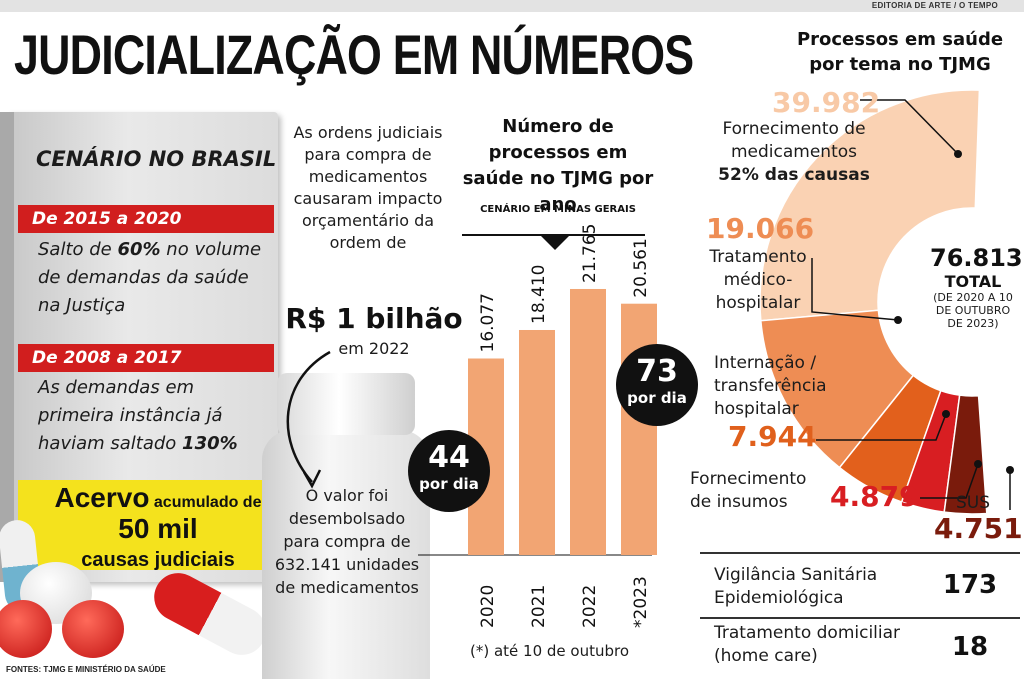  What do you see at coordinates (449, 457) in the screenshot?
I see `badge-44-value: 44` at bounding box center [449, 457].